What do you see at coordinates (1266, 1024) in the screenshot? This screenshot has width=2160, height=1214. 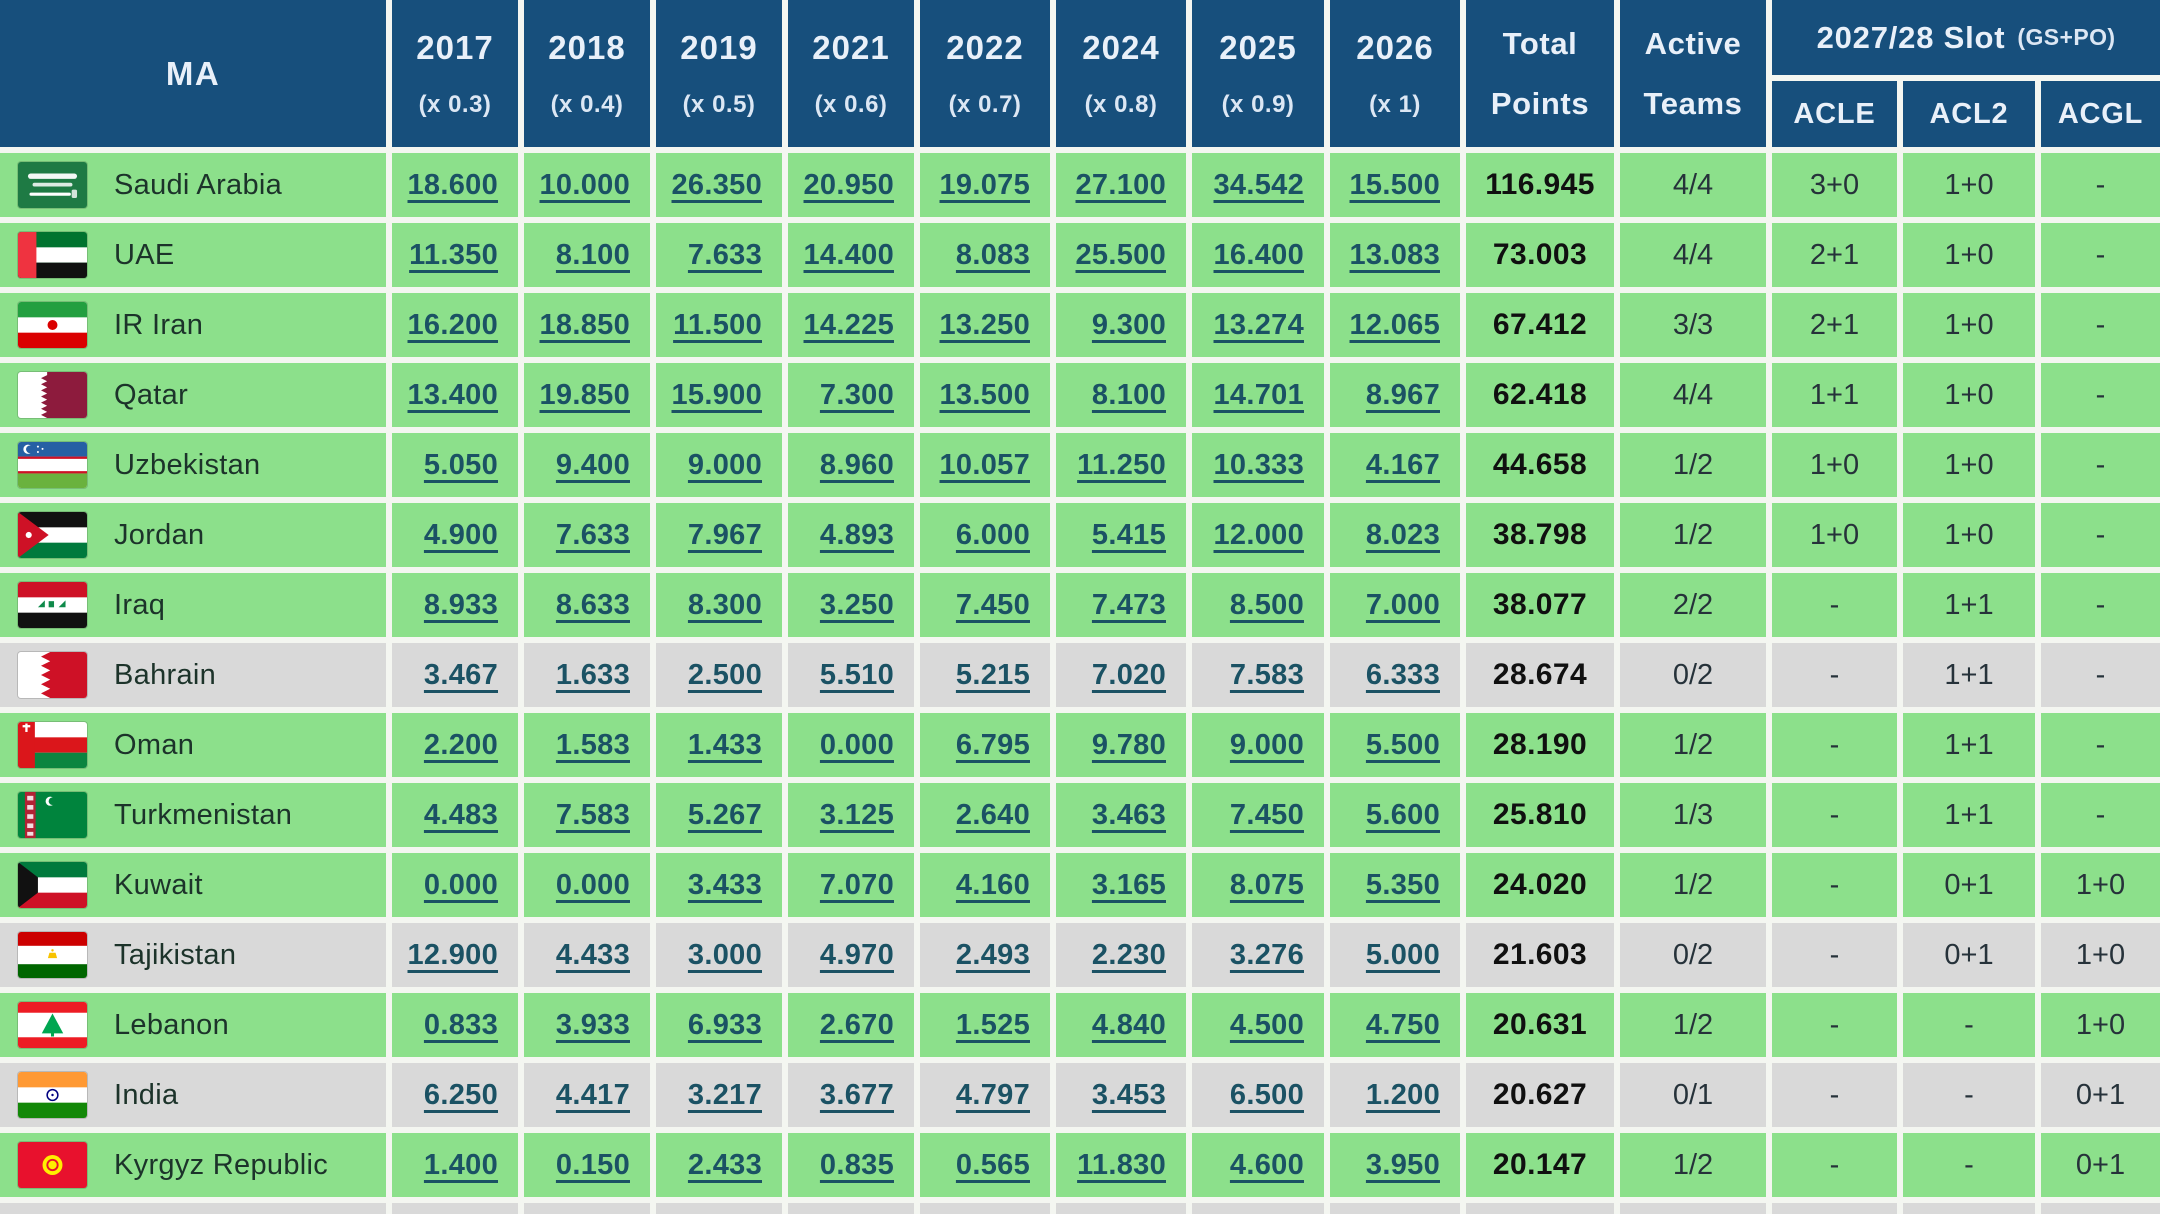 I see `year-points-link: 4.500` at bounding box center [1266, 1024].